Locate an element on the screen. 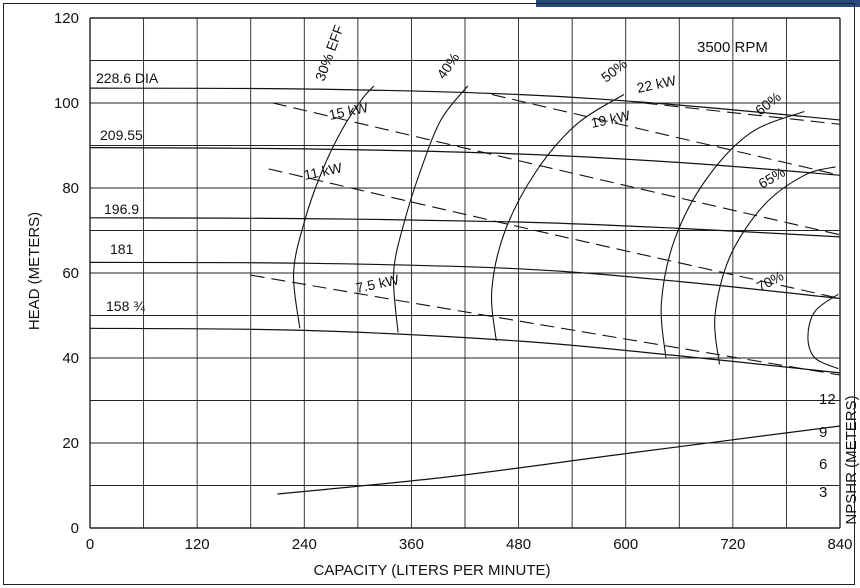 The image size is (860, 588). efficiency-curve-label: 50% is located at coordinates (614, 70).